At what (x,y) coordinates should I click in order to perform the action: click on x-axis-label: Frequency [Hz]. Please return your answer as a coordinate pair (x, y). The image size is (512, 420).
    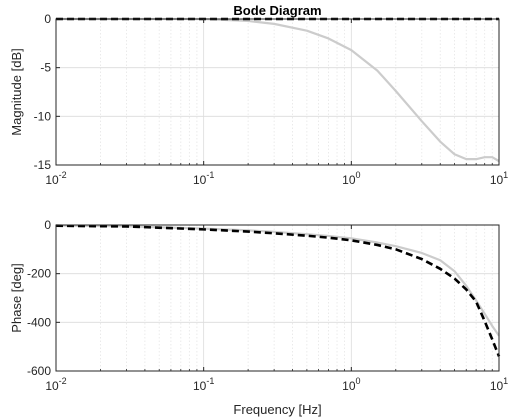
    Looking at the image, I should click on (277, 409).